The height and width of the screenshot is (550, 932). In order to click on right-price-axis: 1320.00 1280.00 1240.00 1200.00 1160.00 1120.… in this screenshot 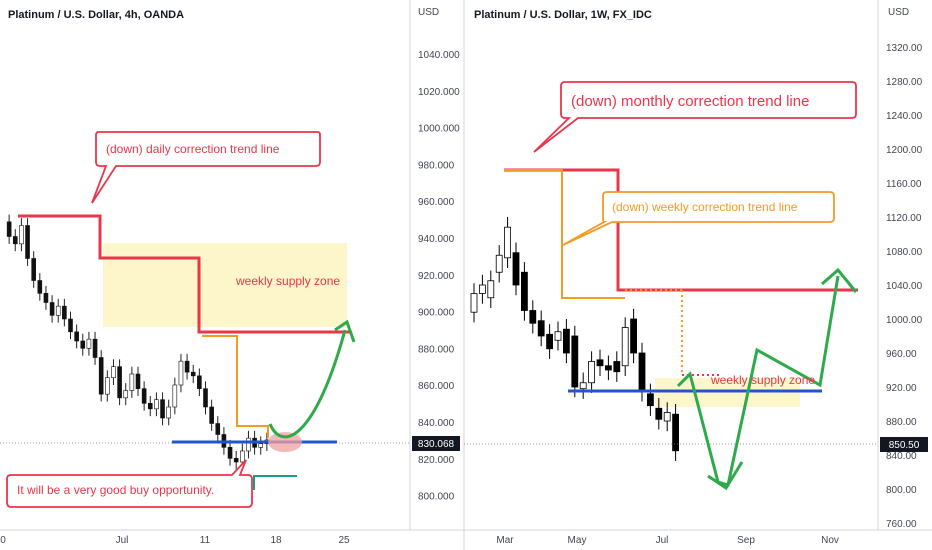, I will do `click(904, 286)`.